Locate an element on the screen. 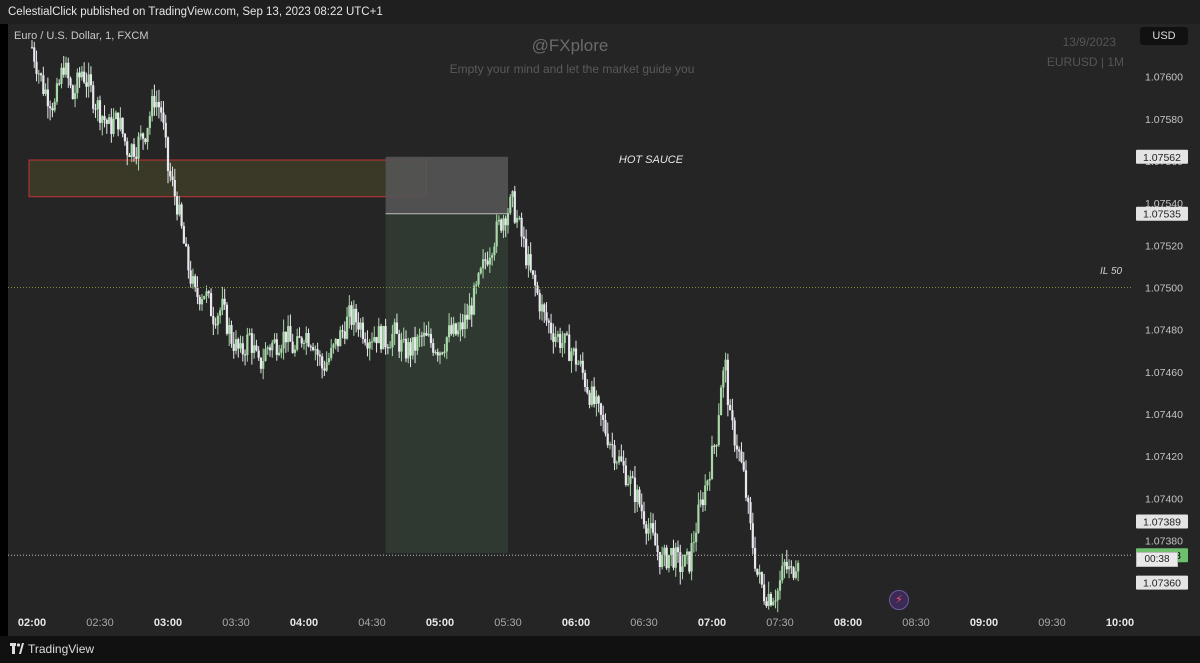 Image resolution: width=1200 pixels, height=663 pixels. symbol-label: Euro / U.S. Dollar, 1, FXCM is located at coordinates (81, 36).